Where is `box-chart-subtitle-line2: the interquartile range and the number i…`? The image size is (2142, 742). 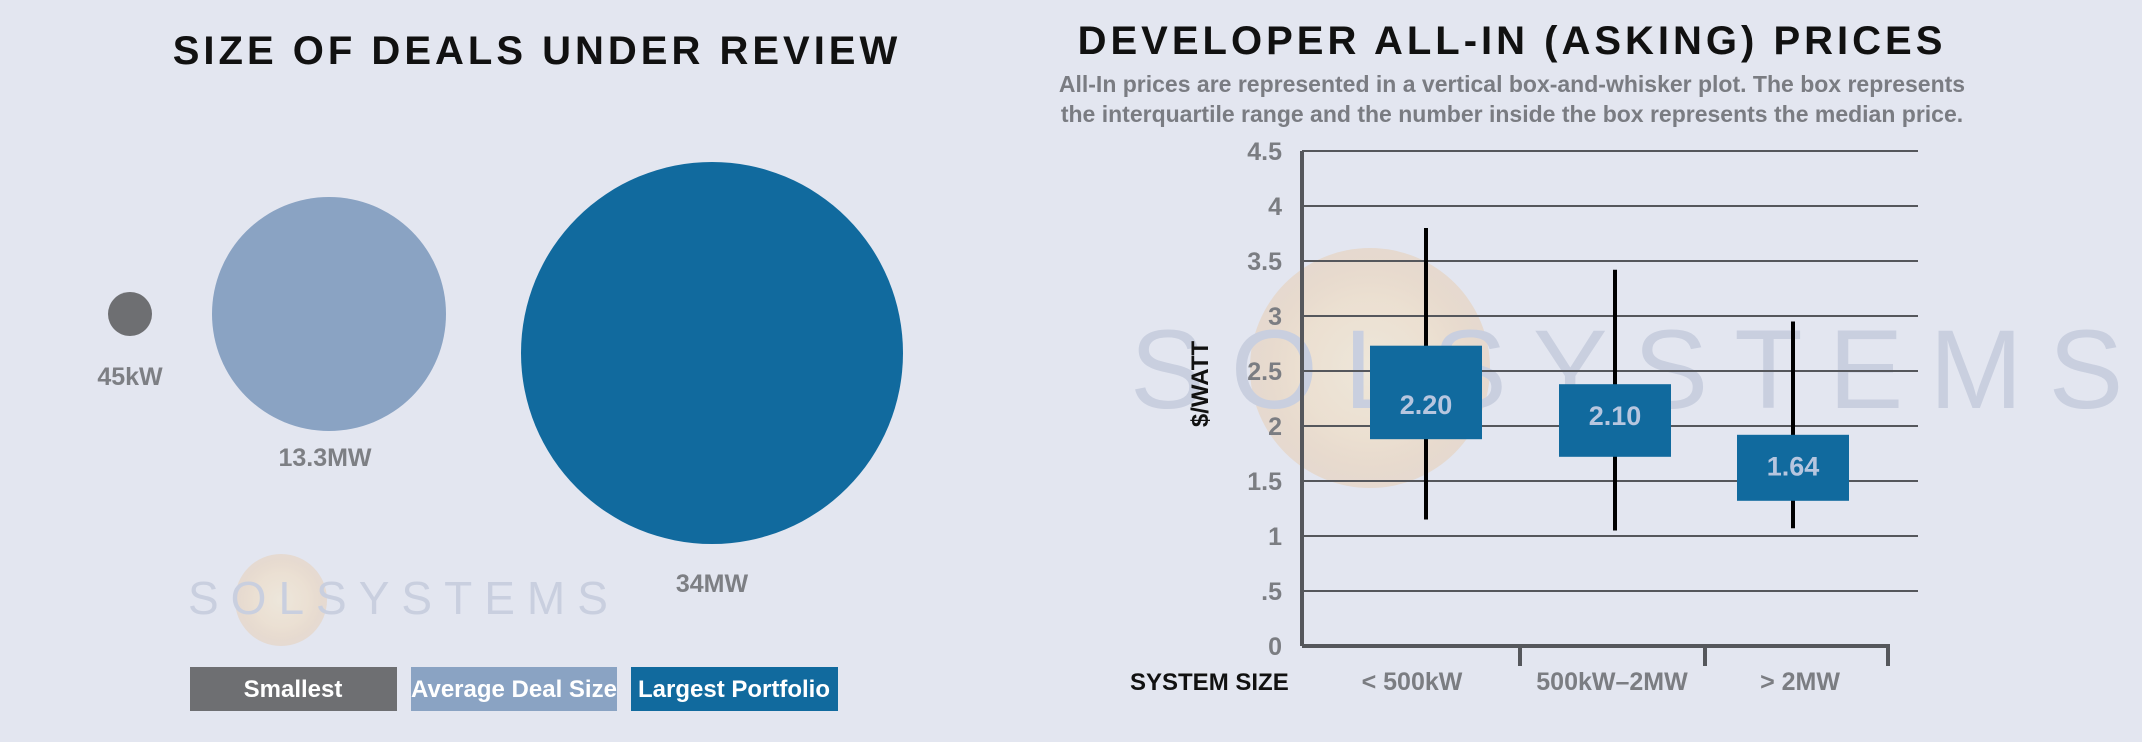
box-chart-subtitle-line2: the interquartile range and the number i… is located at coordinates (1512, 114).